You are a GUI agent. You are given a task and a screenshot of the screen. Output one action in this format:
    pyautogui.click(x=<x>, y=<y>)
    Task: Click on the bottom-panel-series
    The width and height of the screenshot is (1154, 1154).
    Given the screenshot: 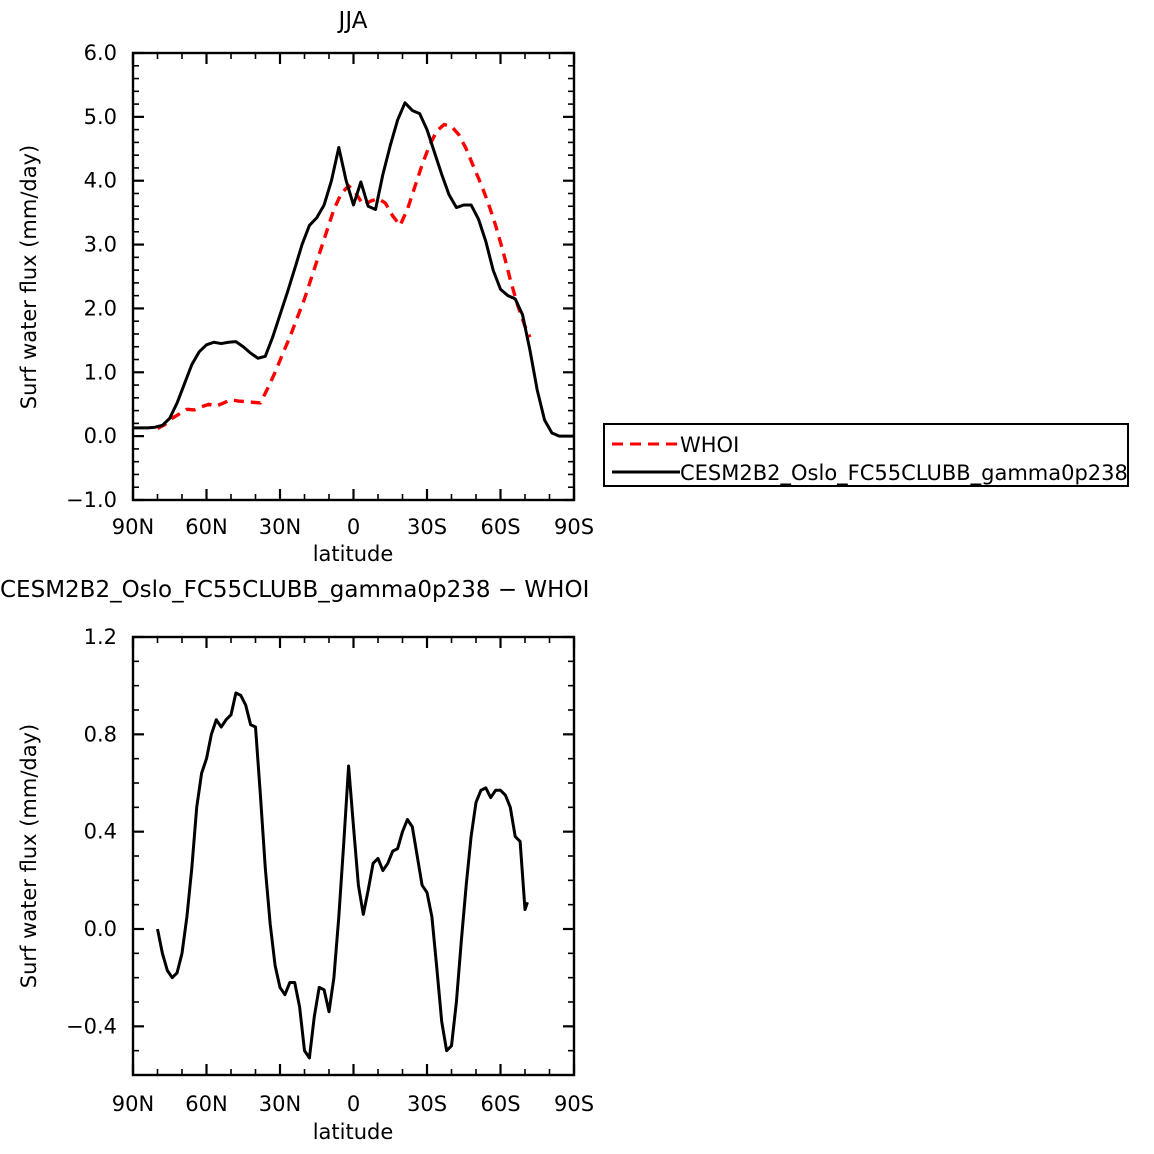 What is the action you would take?
    pyautogui.click(x=342, y=875)
    